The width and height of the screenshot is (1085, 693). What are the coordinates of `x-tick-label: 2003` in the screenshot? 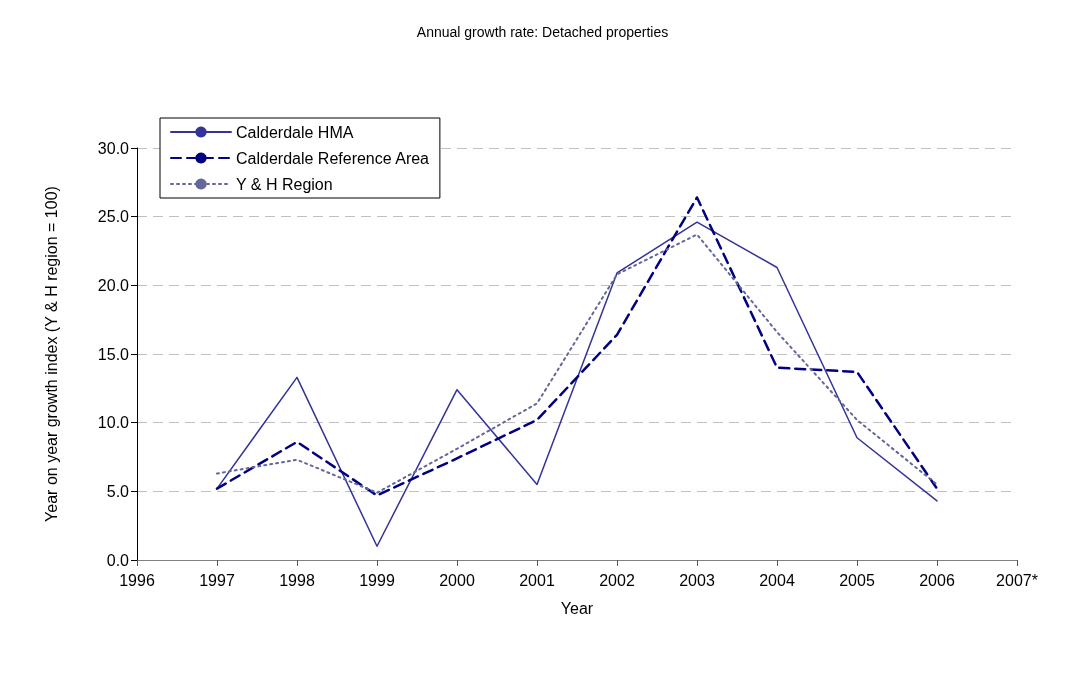 It's located at (697, 580).